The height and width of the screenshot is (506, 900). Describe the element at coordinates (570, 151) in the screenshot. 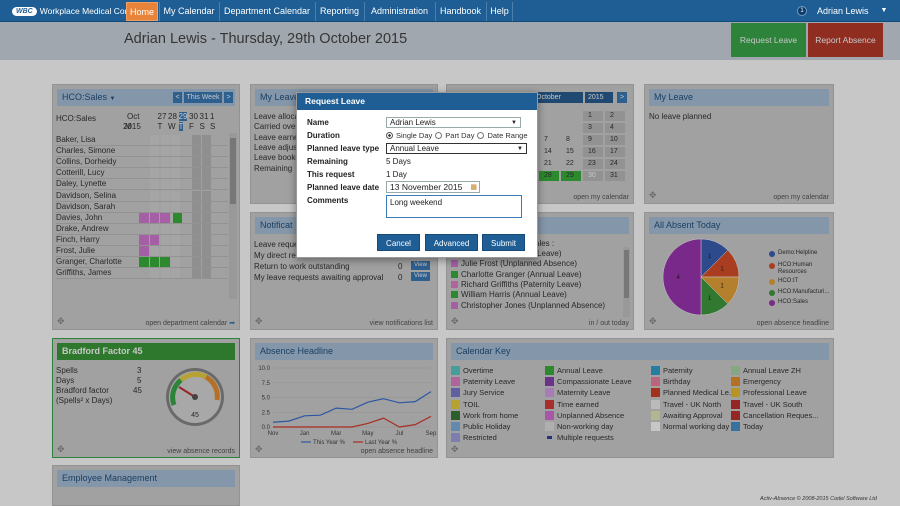

I see `calendar-day-number: 15` at that location.